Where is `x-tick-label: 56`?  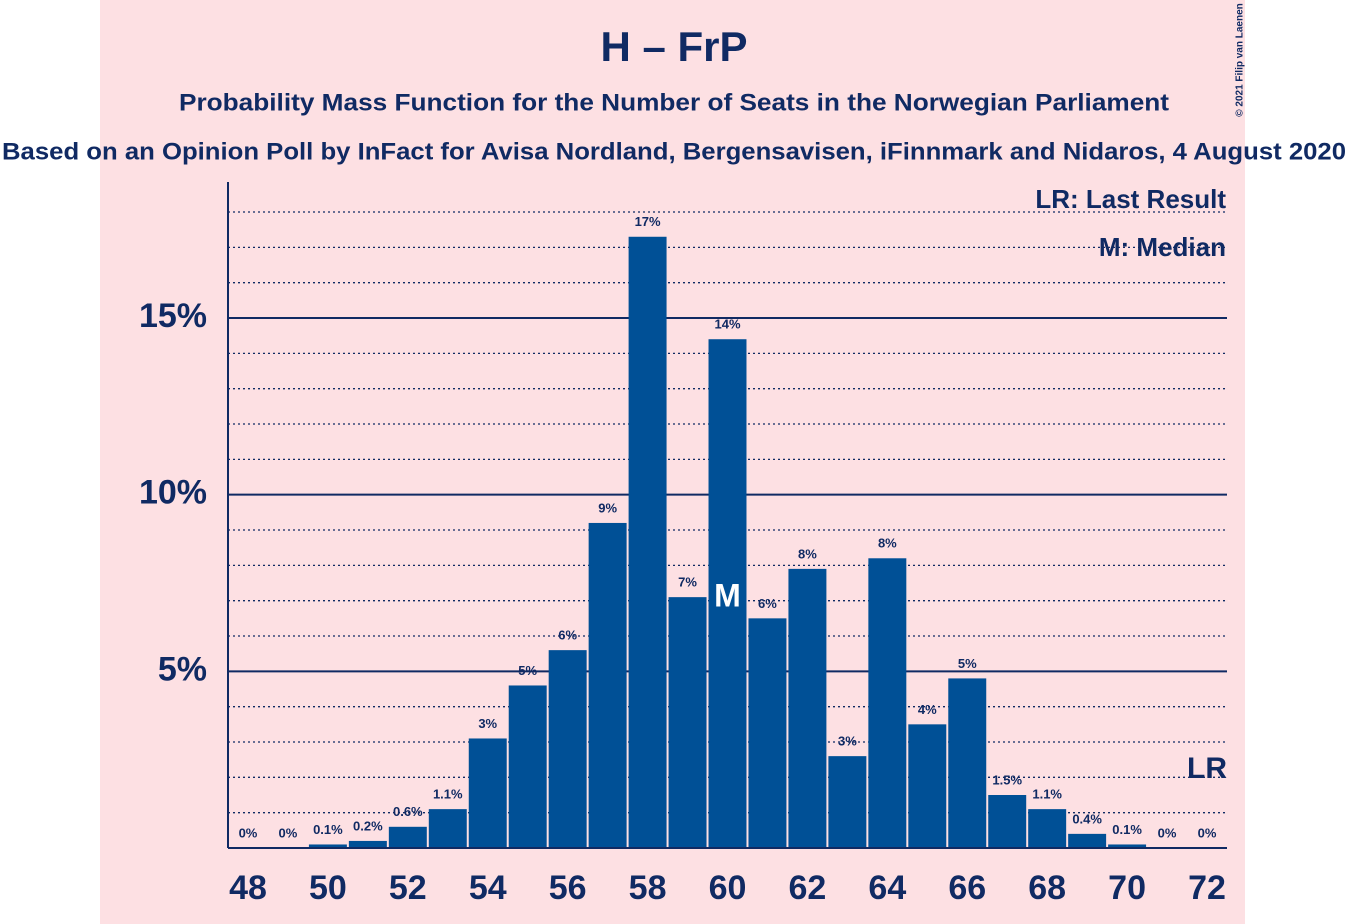 x-tick-label: 56 is located at coordinates (568, 888).